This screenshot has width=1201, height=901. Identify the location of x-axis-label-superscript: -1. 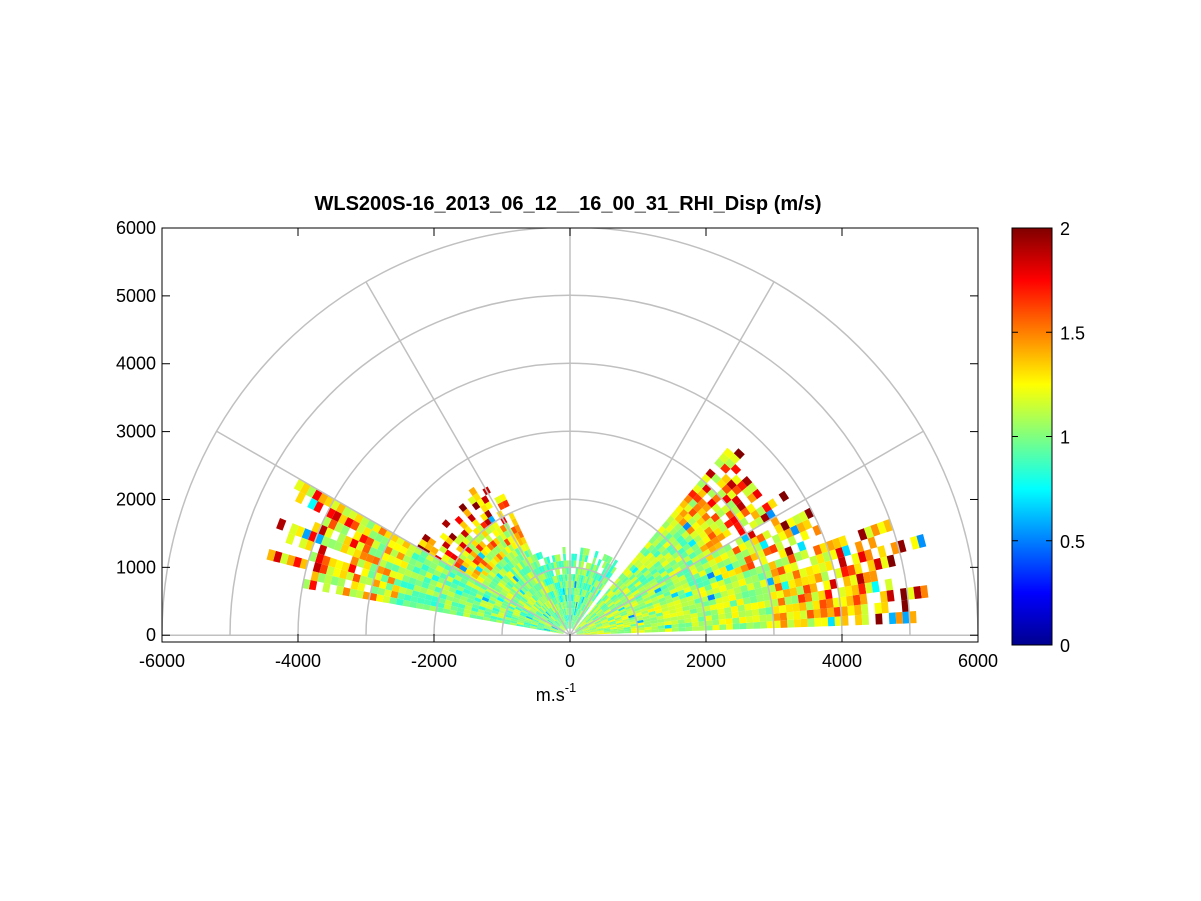
(571, 687).